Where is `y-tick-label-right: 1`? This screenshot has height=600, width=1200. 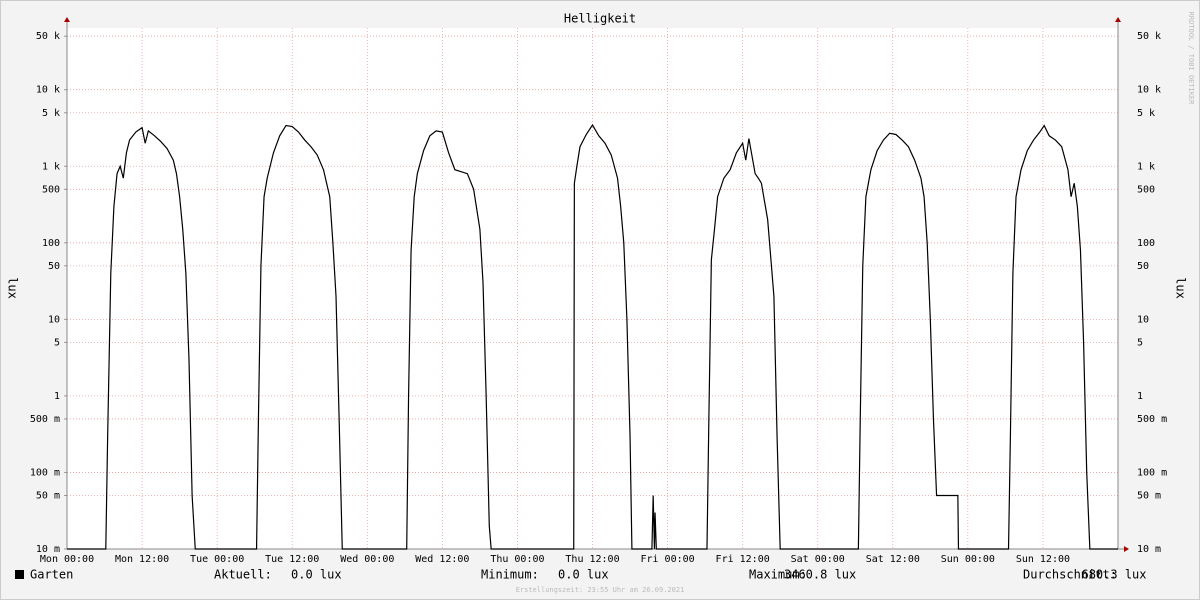
y-tick-label-right: 1 is located at coordinates (1140, 396).